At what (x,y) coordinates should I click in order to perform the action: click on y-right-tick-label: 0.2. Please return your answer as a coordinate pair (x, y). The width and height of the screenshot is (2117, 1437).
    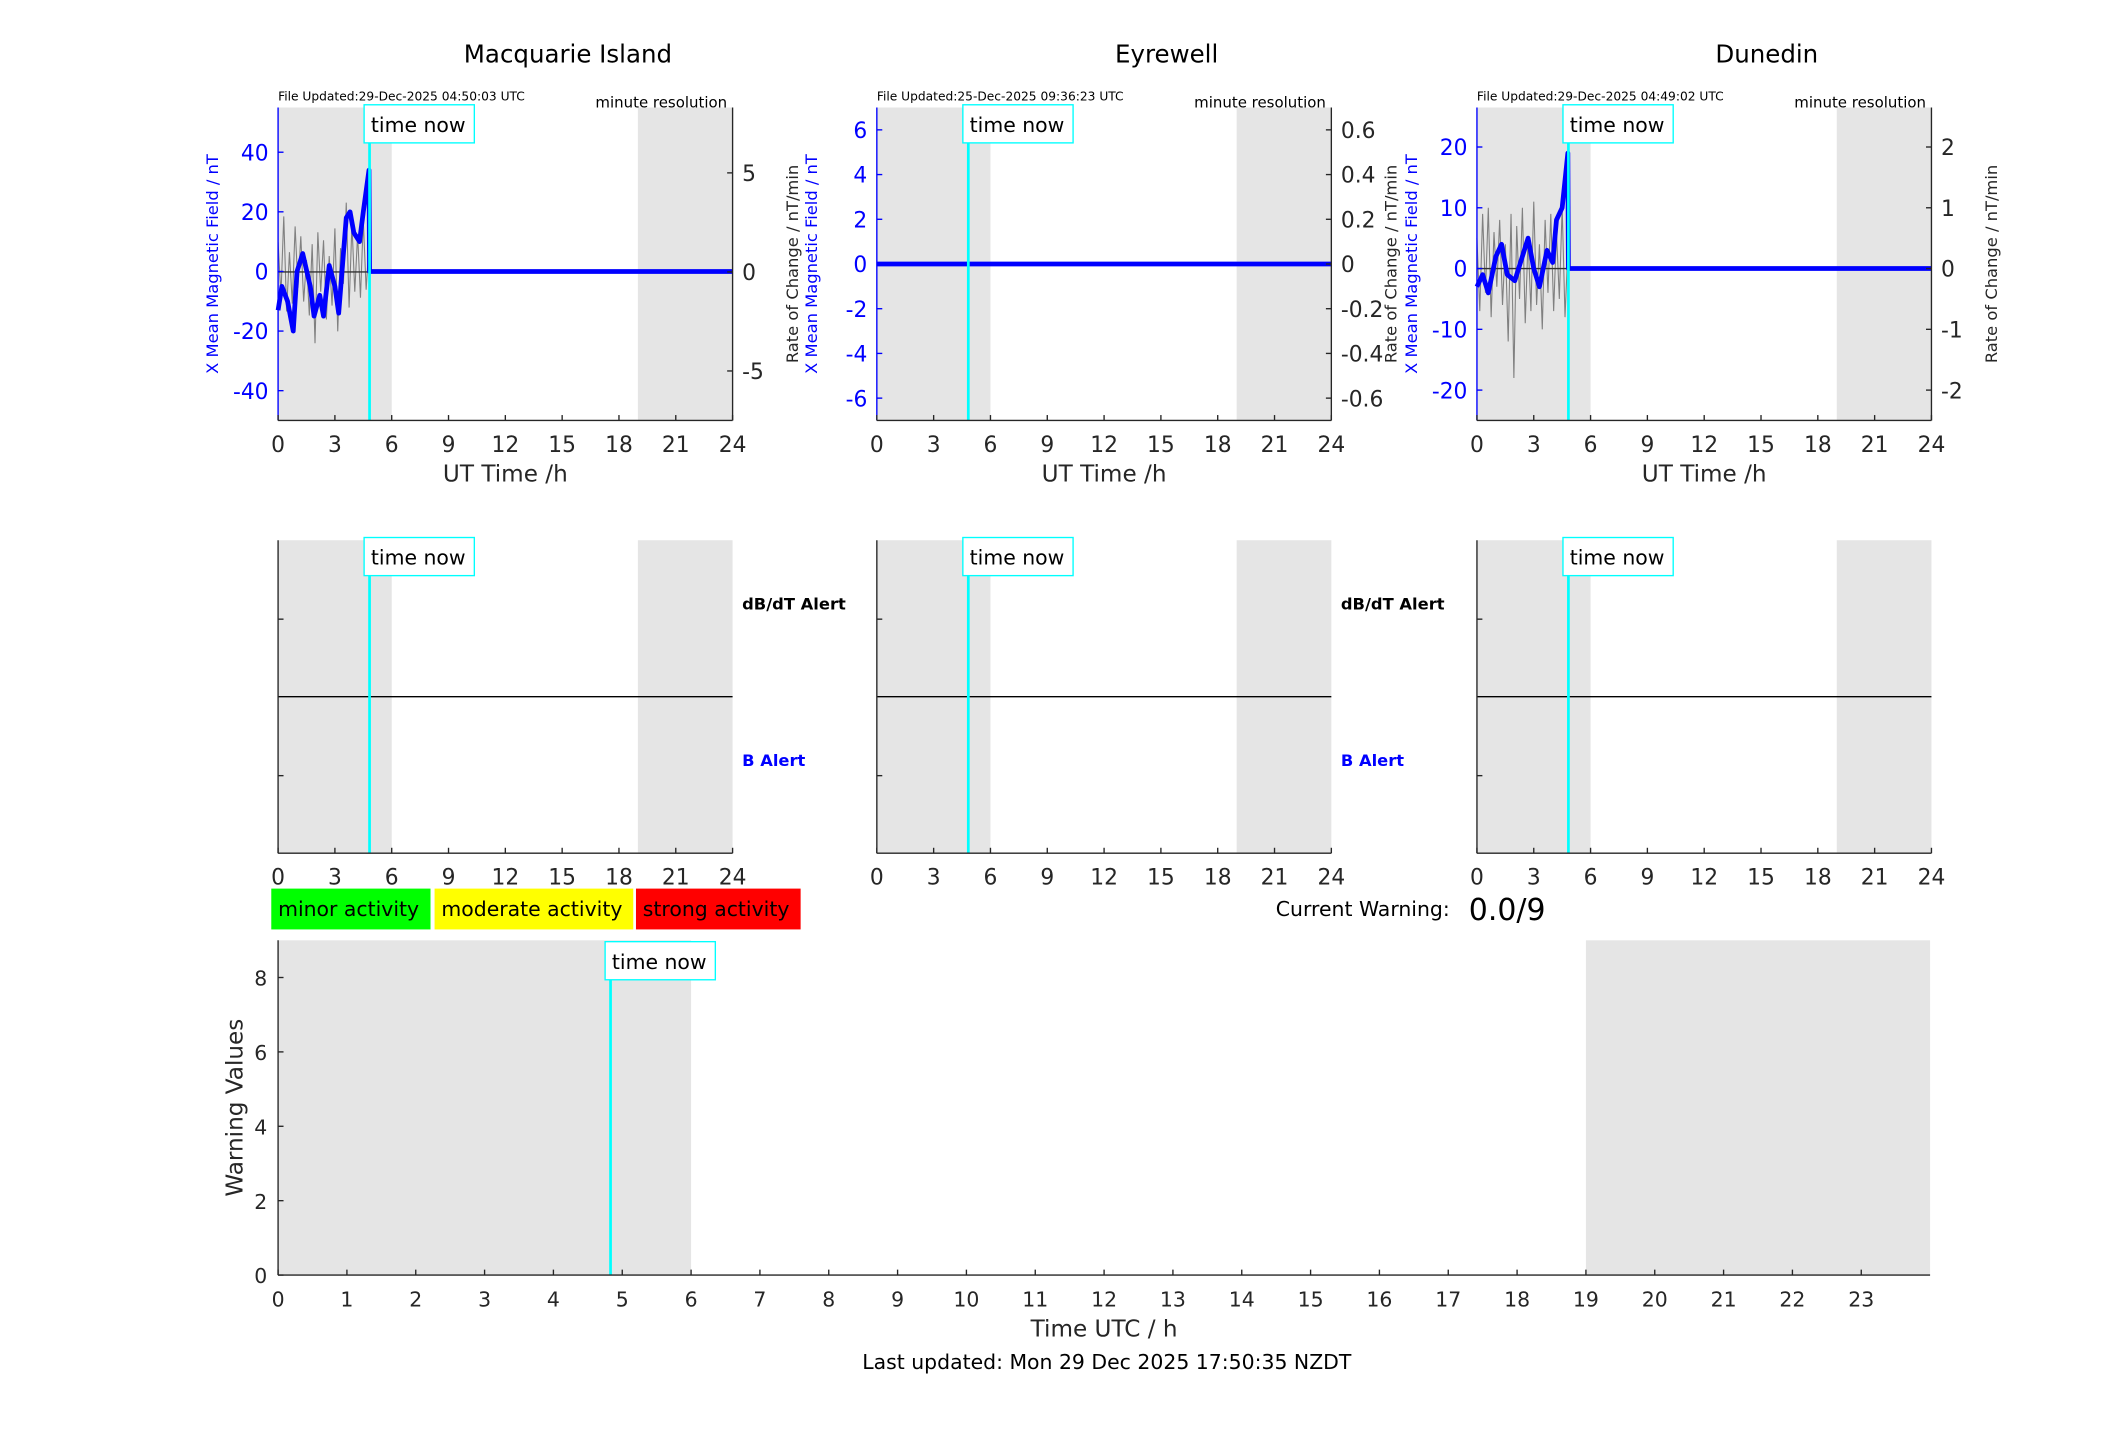
    Looking at the image, I should click on (1358, 220).